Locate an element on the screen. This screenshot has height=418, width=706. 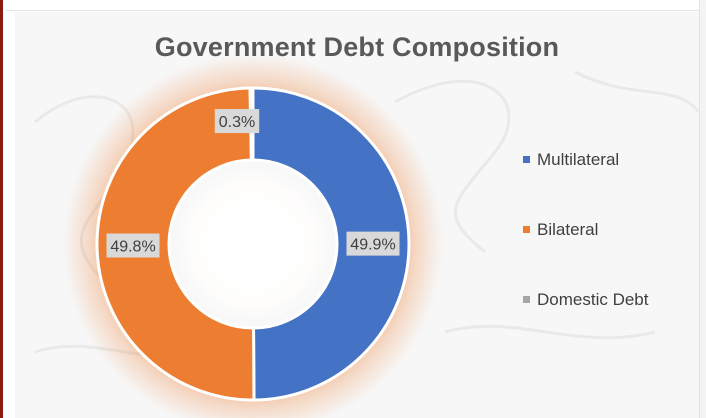
data-label-text: 49.8% is located at coordinates (132, 247).